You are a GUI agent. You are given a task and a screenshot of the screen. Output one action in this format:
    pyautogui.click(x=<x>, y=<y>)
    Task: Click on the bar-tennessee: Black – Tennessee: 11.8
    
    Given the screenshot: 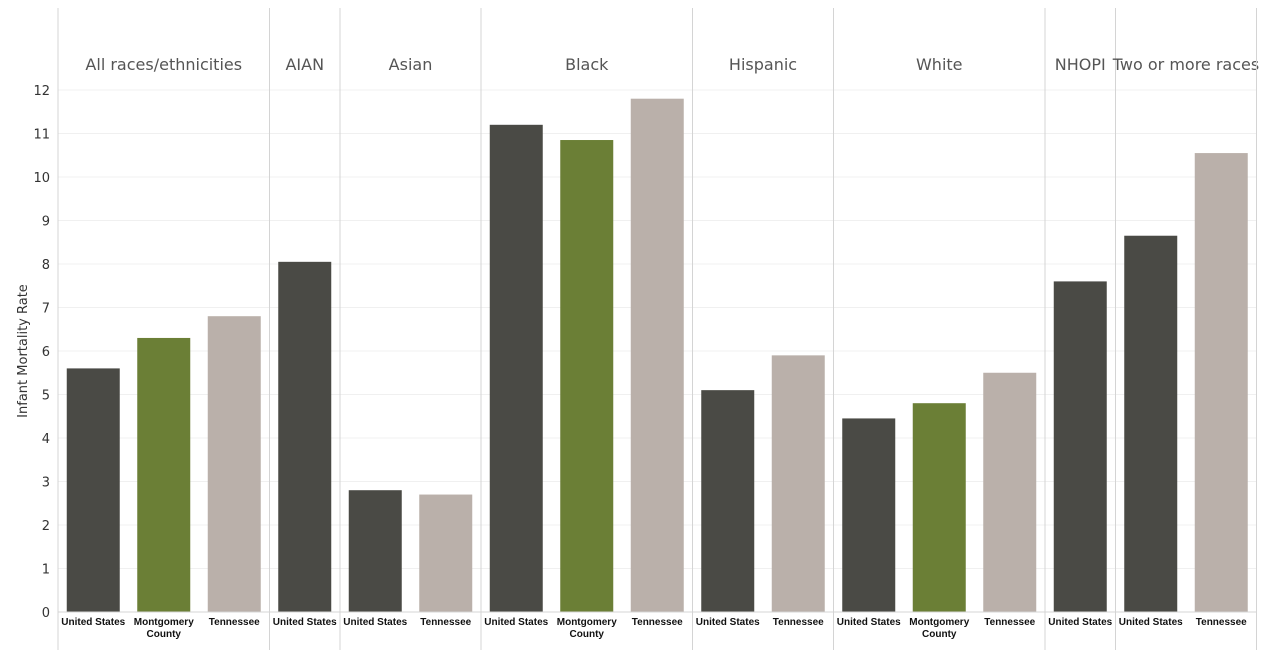 What is the action you would take?
    pyautogui.click(x=657, y=355)
    